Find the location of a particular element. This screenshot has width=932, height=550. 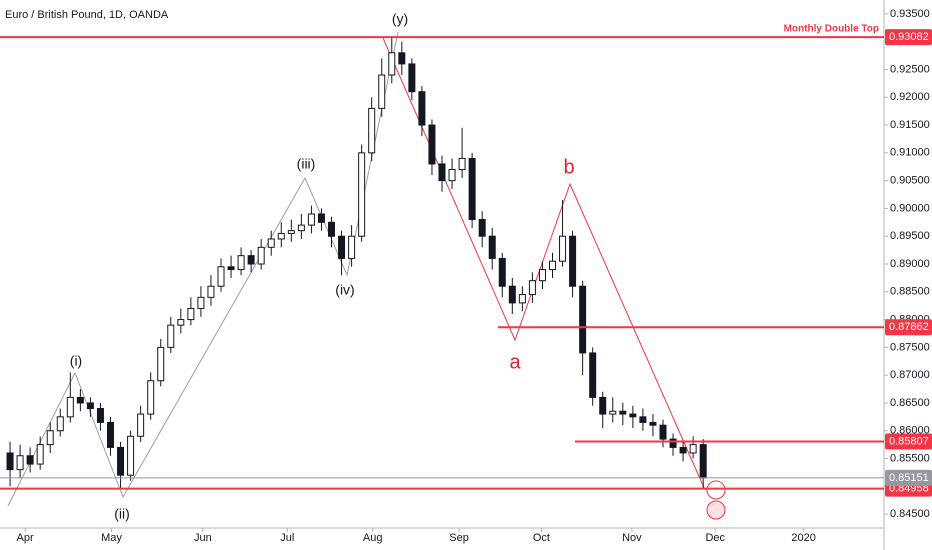

y-tick-label: 0.89500 is located at coordinates (910, 236).